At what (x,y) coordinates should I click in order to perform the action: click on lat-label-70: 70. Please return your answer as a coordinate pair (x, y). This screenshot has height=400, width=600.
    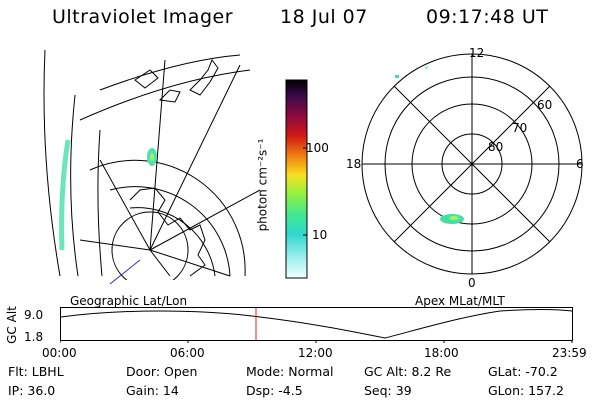
    Looking at the image, I should click on (520, 128).